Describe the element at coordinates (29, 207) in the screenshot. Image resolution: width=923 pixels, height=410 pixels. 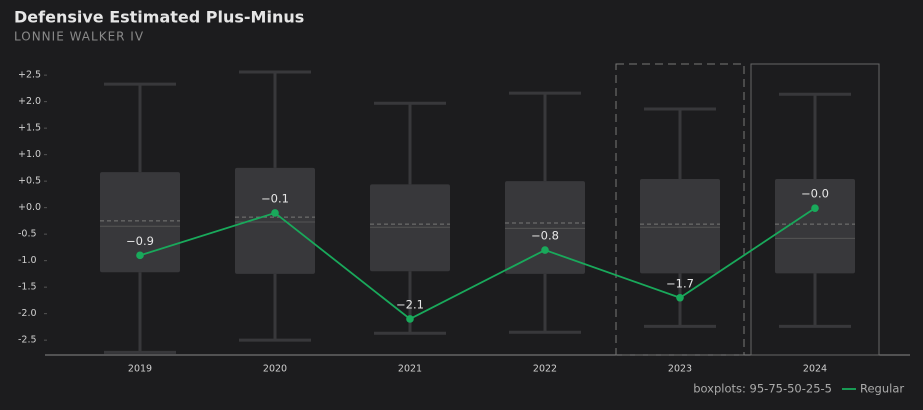
I see `y-tick-label: +0.0` at that location.